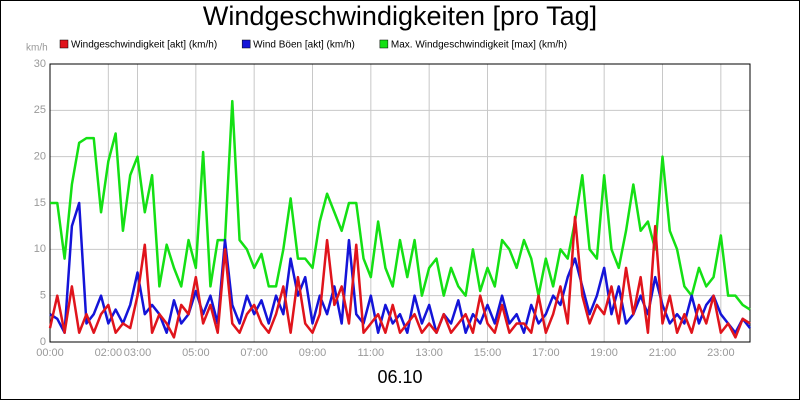 This screenshot has height=400, width=800. I want to click on x-tick-label: 00:00, so click(50, 353).